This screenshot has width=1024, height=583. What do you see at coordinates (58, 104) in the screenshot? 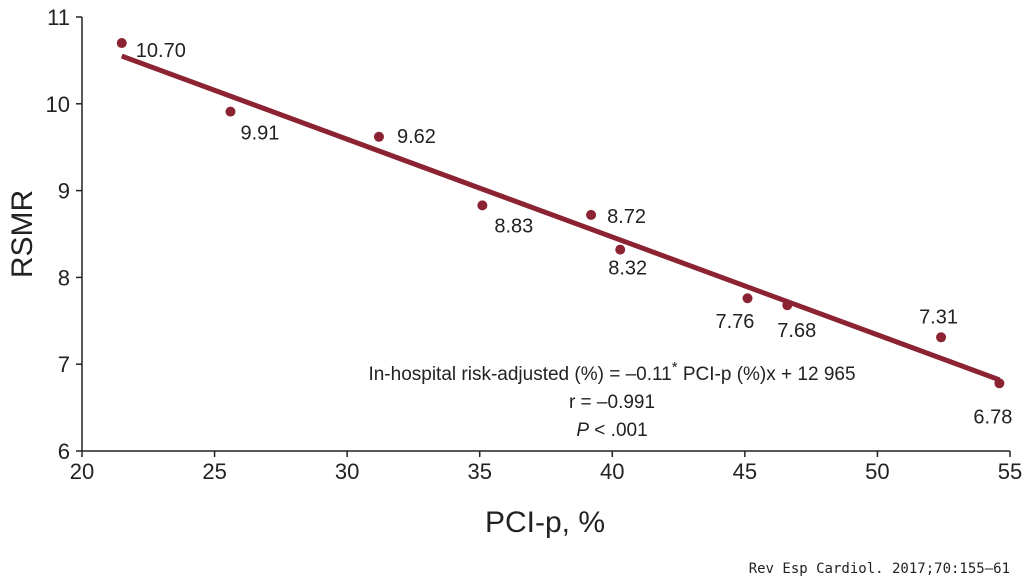
I see `y-tick-label: 10` at bounding box center [58, 104].